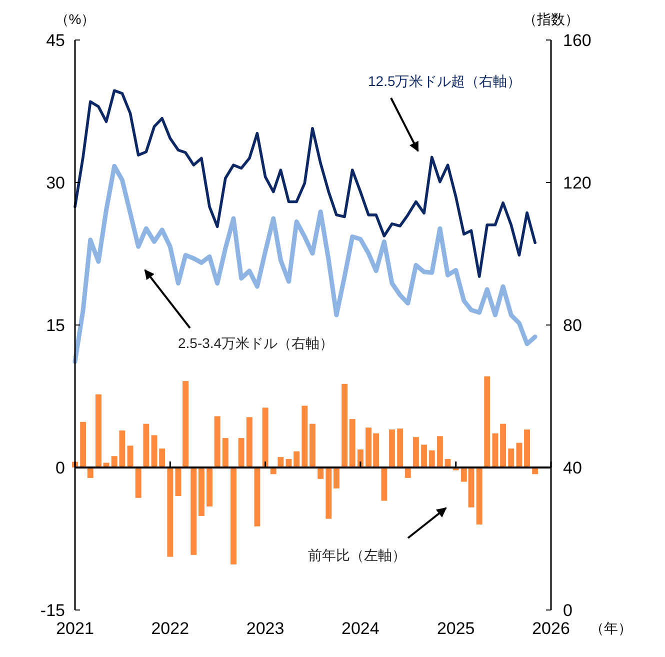 The height and width of the screenshot is (657, 665). Describe the element at coordinates (60, 468) in the screenshot. I see `y-tick-label: 0` at that location.